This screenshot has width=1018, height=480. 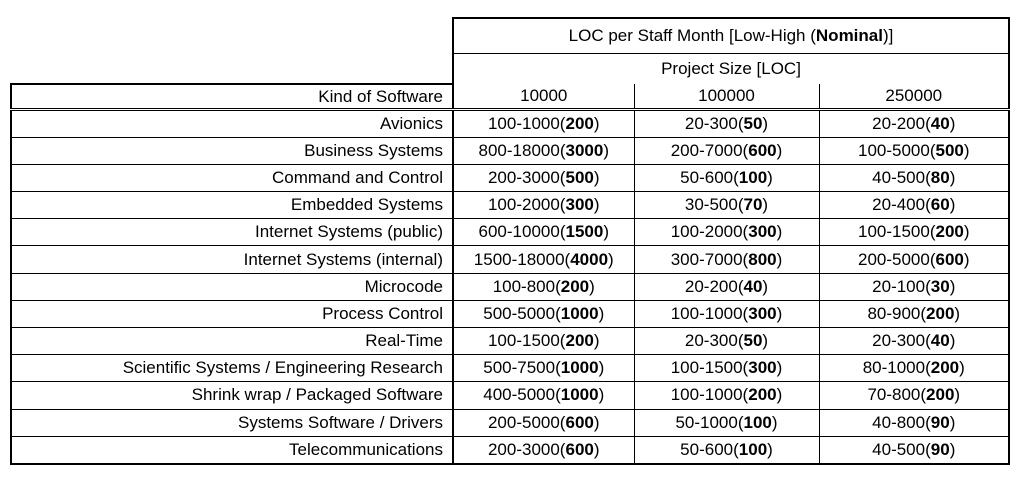 I want to click on value-cell-10000: 100-1000(200), so click(x=543, y=123).